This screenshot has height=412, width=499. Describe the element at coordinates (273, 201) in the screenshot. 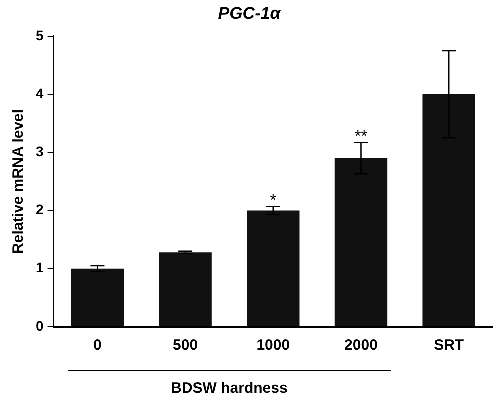

I see `annotation: *` at that location.